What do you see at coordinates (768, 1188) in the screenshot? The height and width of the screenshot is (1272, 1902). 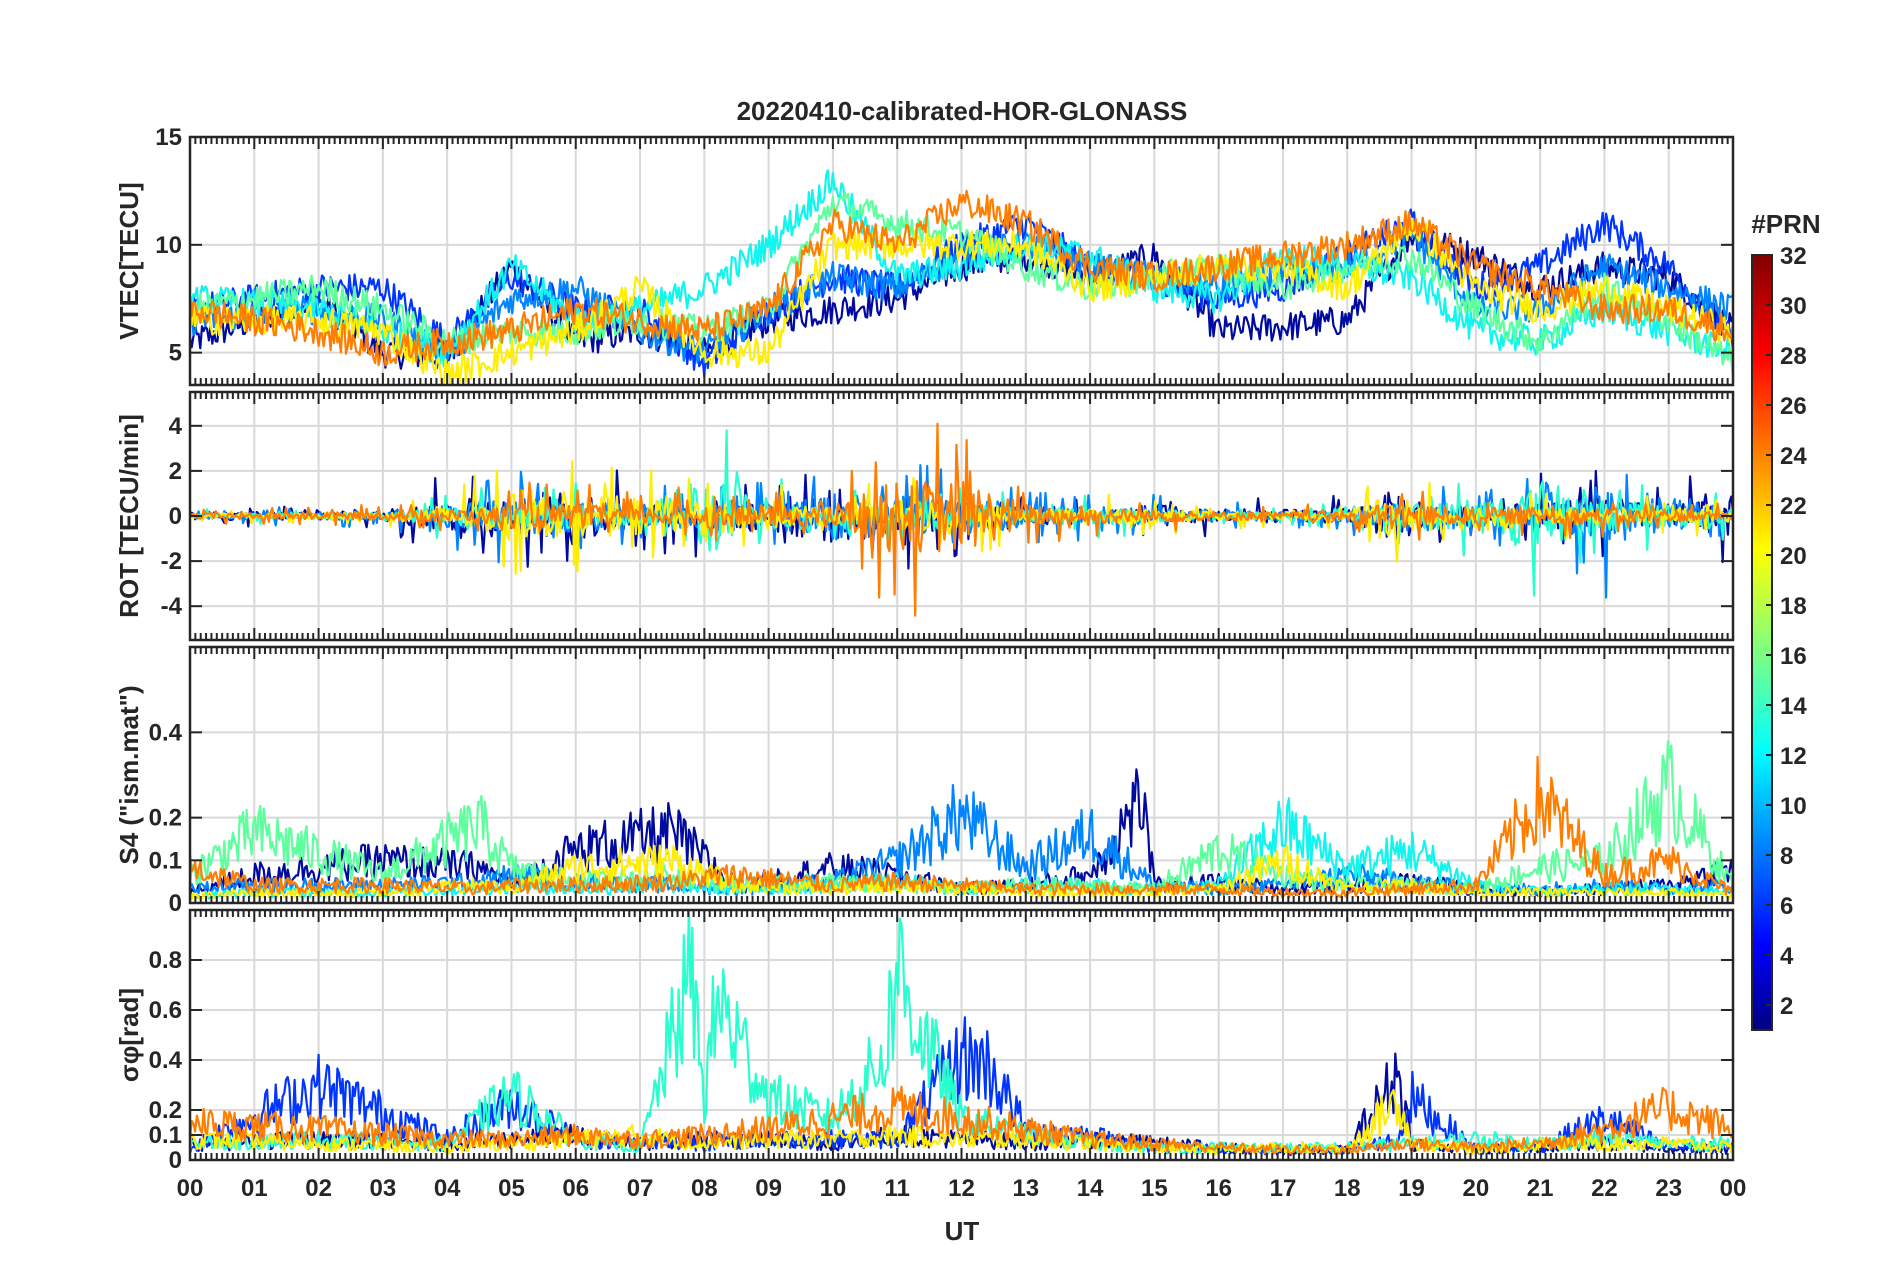 I see `x-tick-label: 09` at bounding box center [768, 1188].